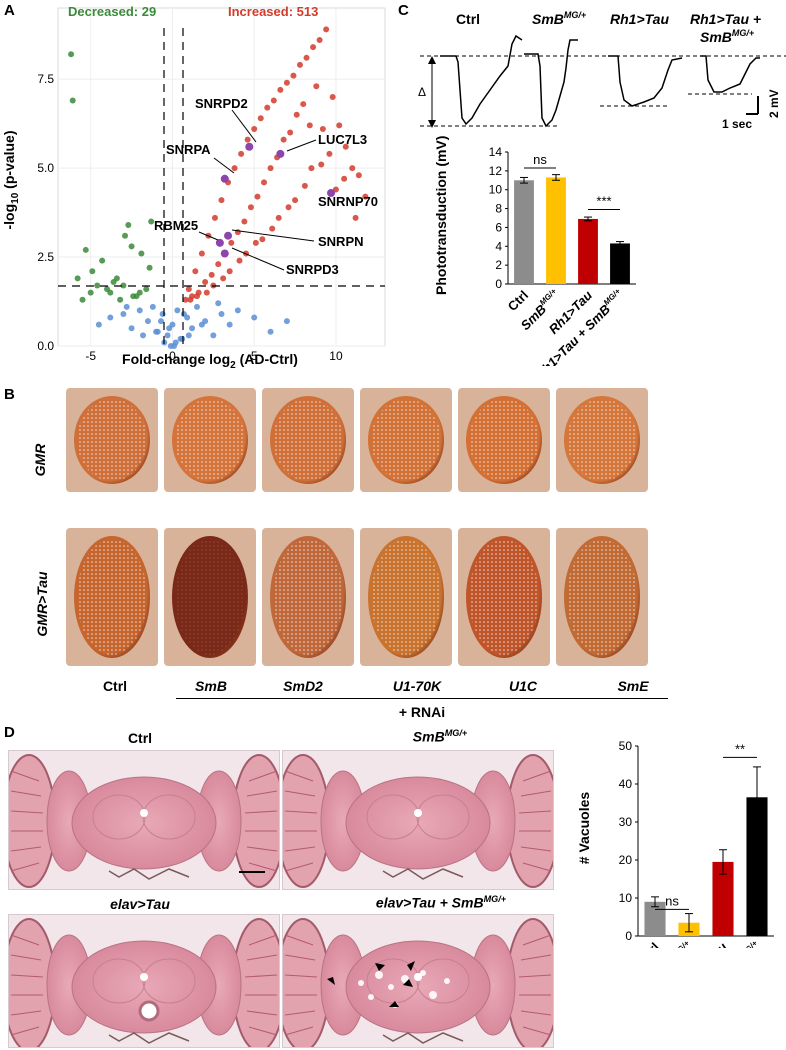  What do you see at coordinates (348, 201) in the screenshot?
I see `gene-label-snrnp70: SNRNP70` at bounding box center [348, 201].